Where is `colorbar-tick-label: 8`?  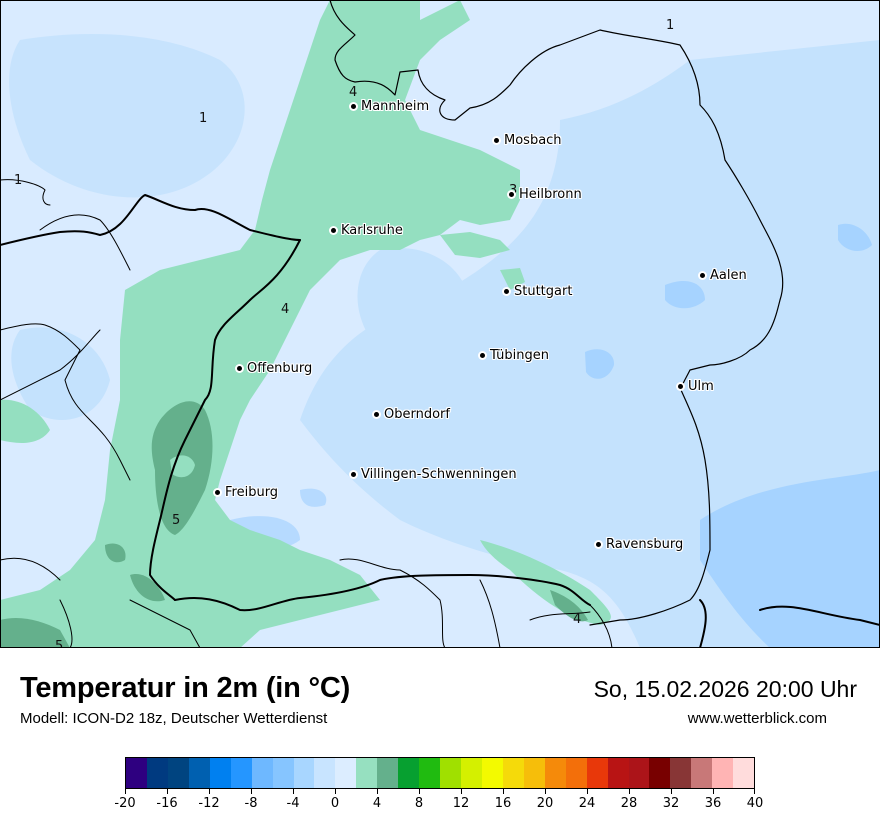 colorbar-tick-label: 8 is located at coordinates (419, 803).